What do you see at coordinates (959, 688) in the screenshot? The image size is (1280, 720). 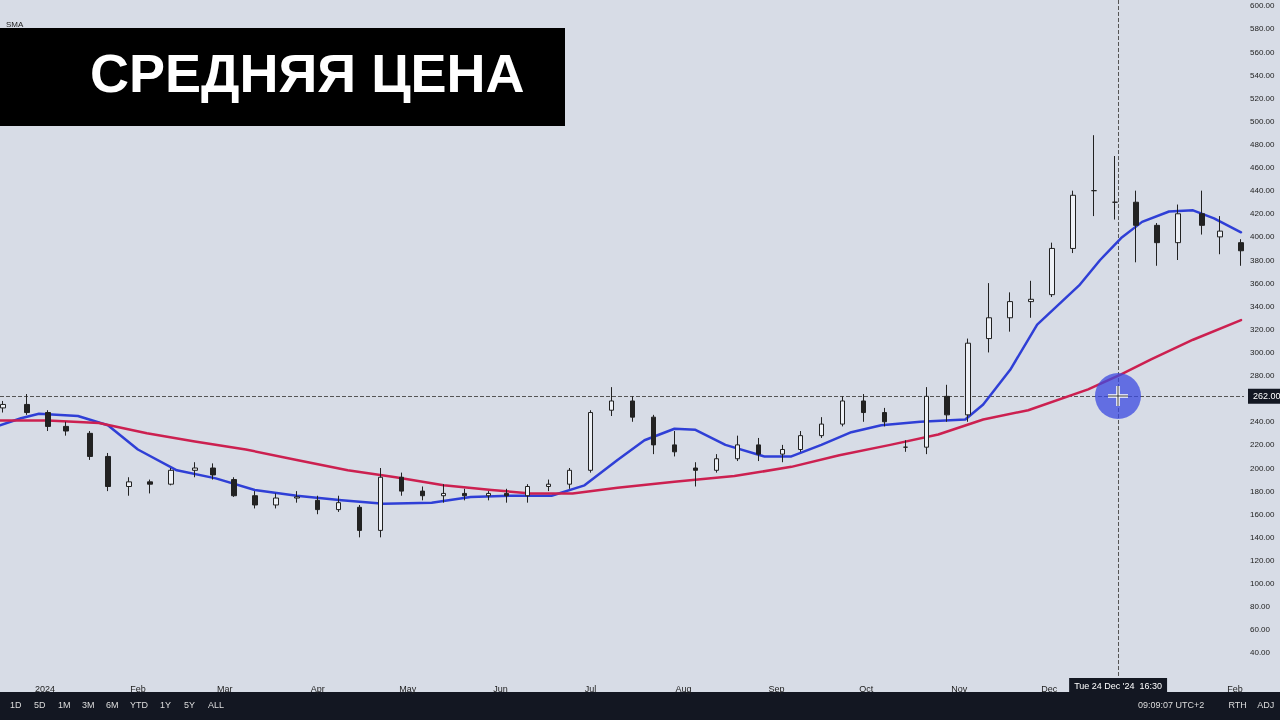 I see `x-tick-label: Nov` at bounding box center [959, 688].